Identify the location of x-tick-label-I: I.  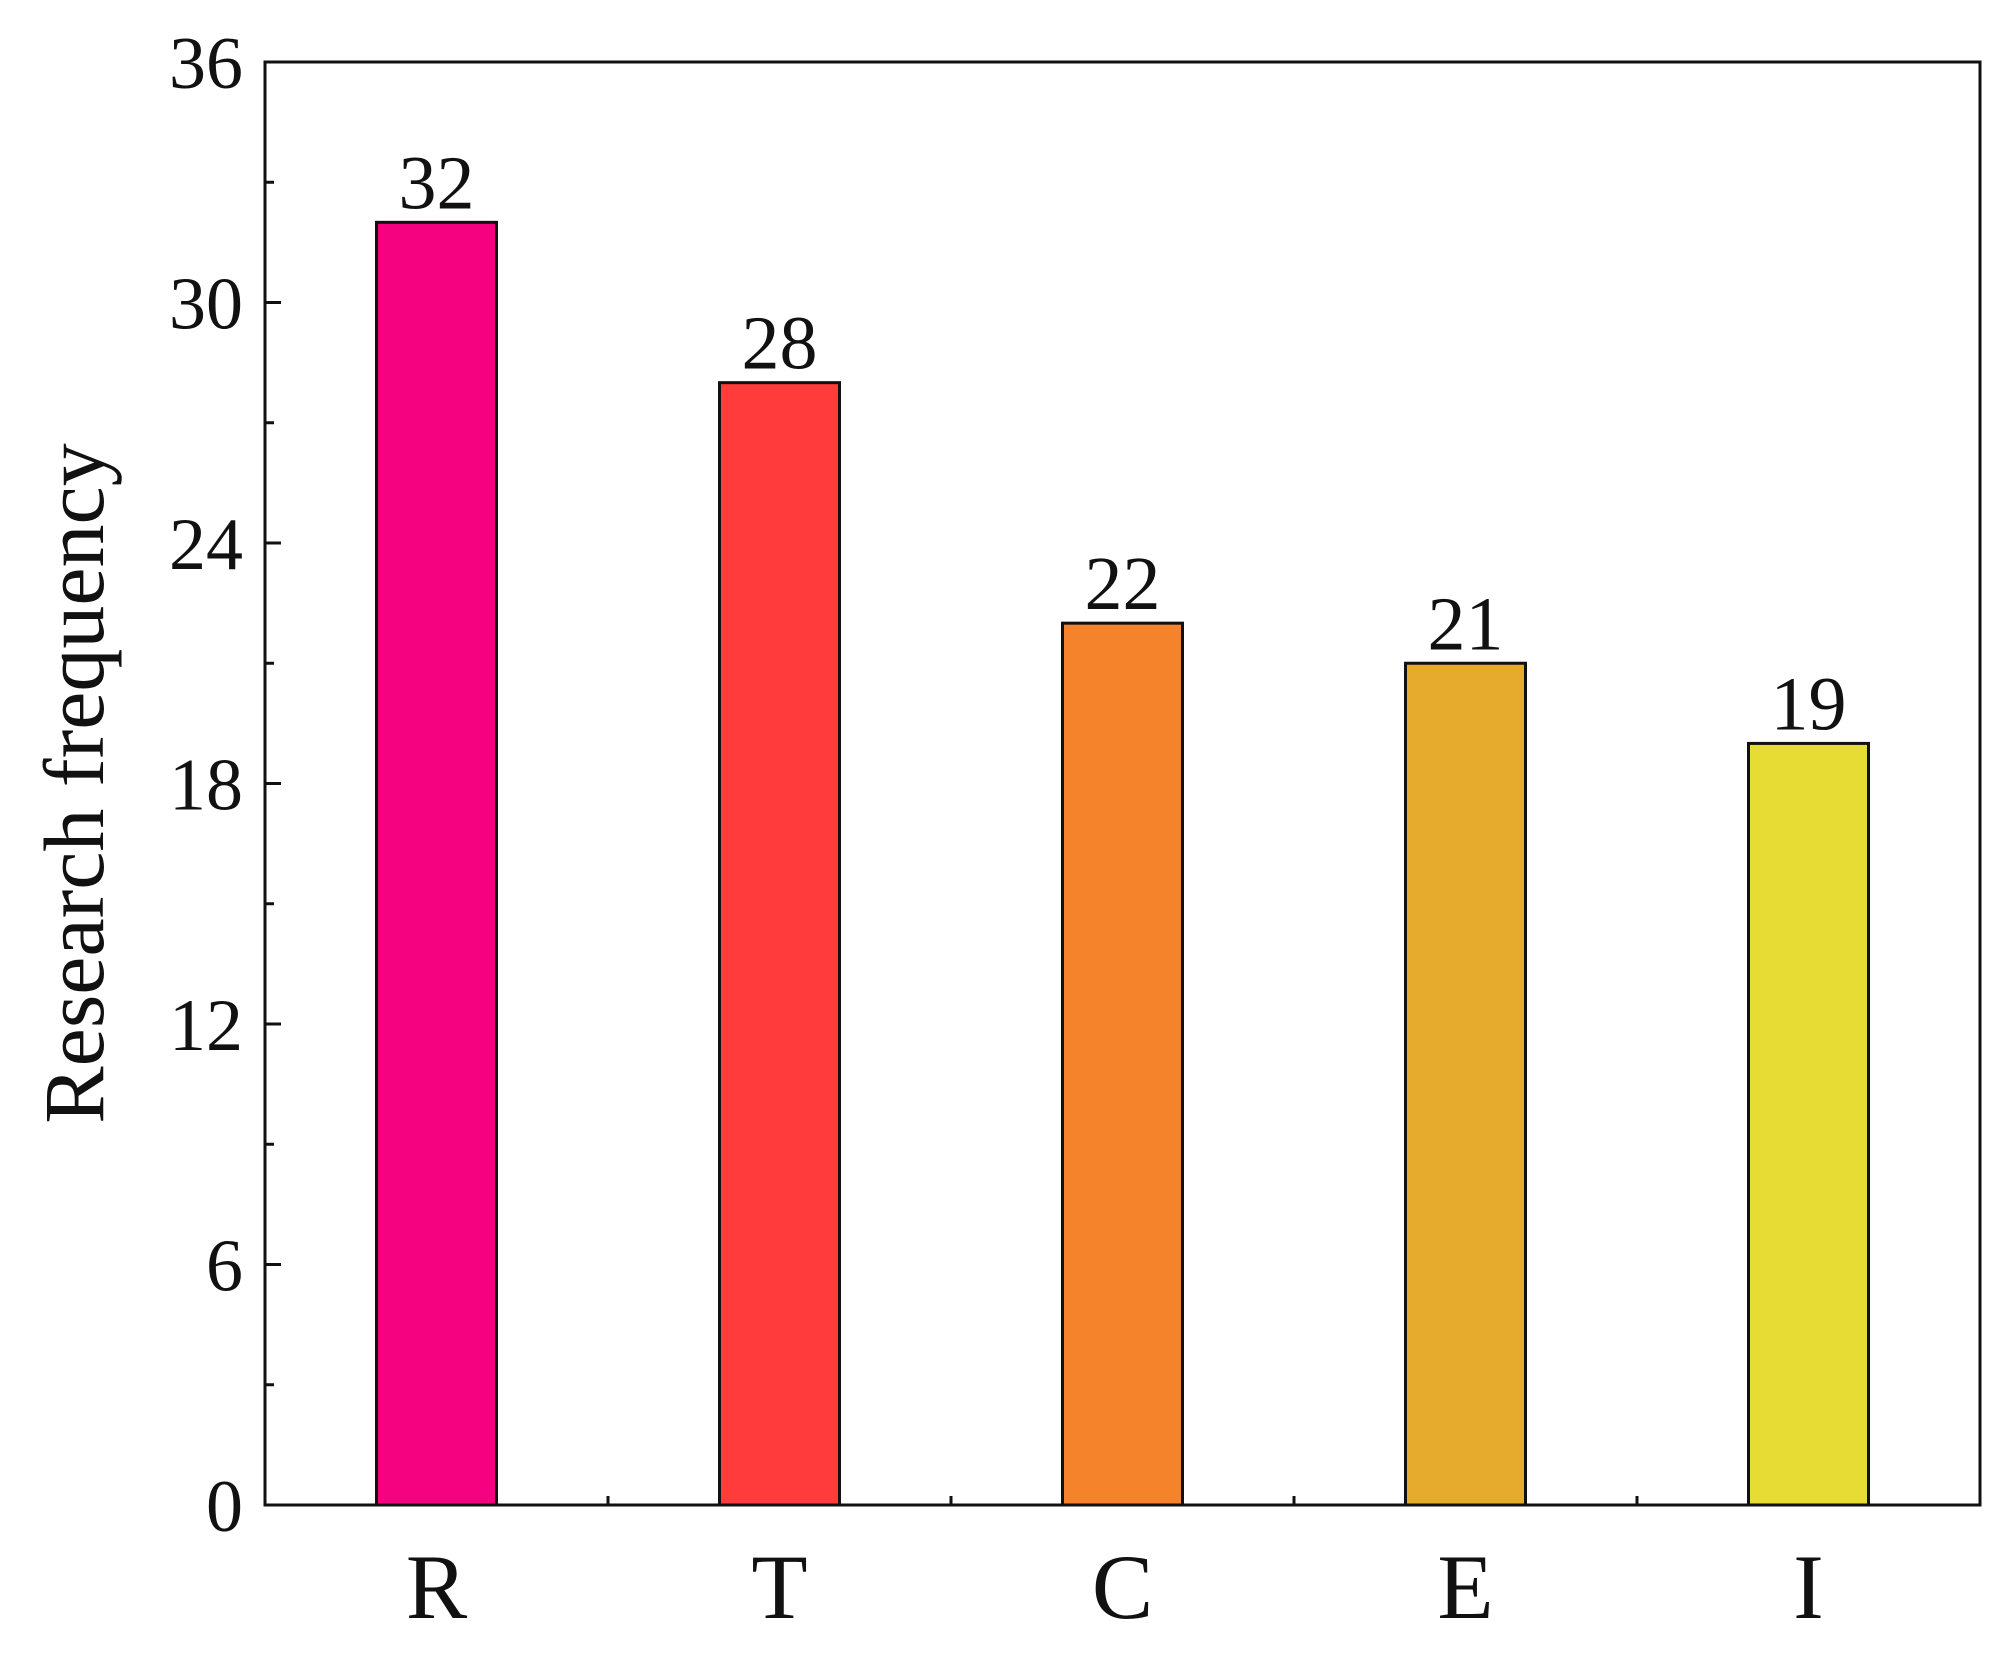
(1808, 1587).